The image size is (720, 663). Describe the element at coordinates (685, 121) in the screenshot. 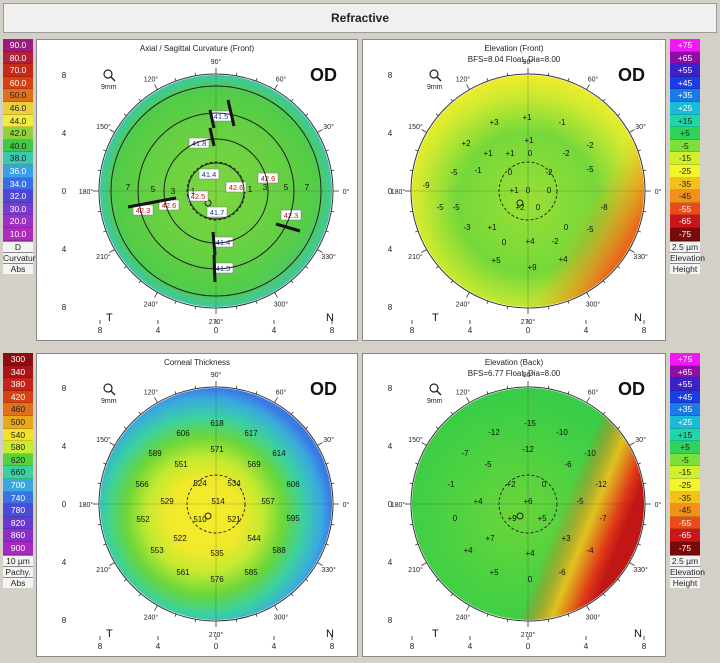

I see `elevation-front-scale-value: +15` at that location.